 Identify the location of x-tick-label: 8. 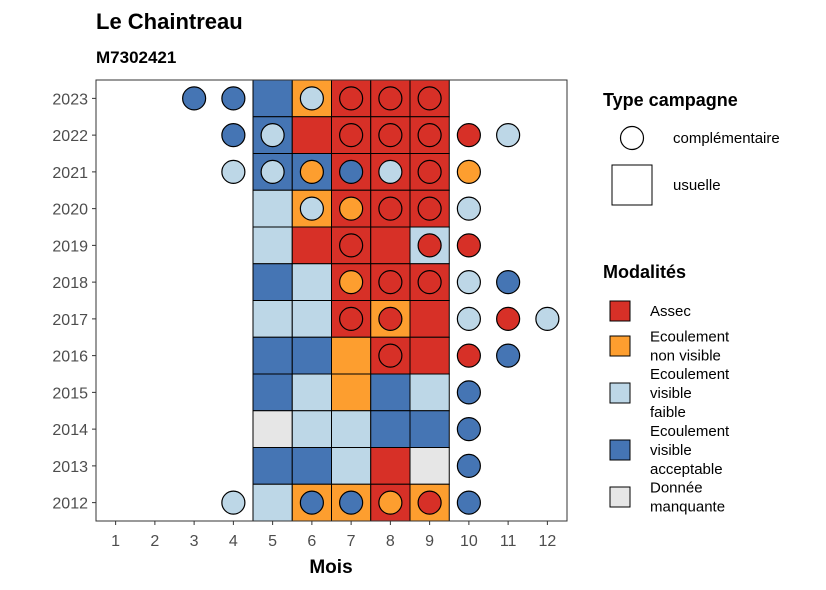
(390, 541).